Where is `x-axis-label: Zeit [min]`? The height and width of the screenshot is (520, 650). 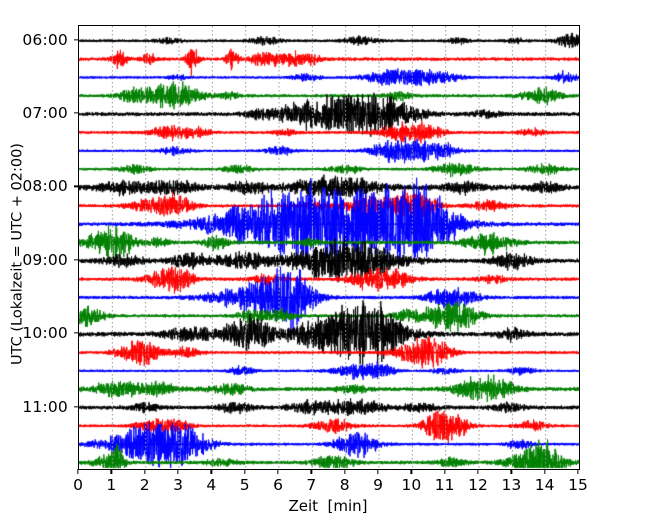
x-axis-label: Zeit [min] is located at coordinates (328, 506).